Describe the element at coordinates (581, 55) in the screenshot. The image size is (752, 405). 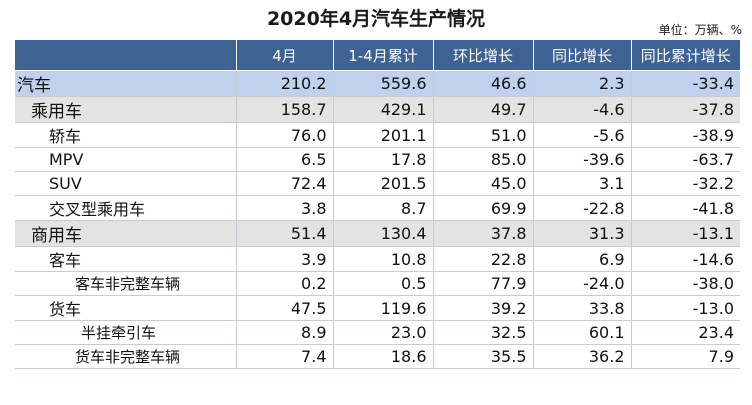
I see `header-yoy-growth: 同比增长` at that location.